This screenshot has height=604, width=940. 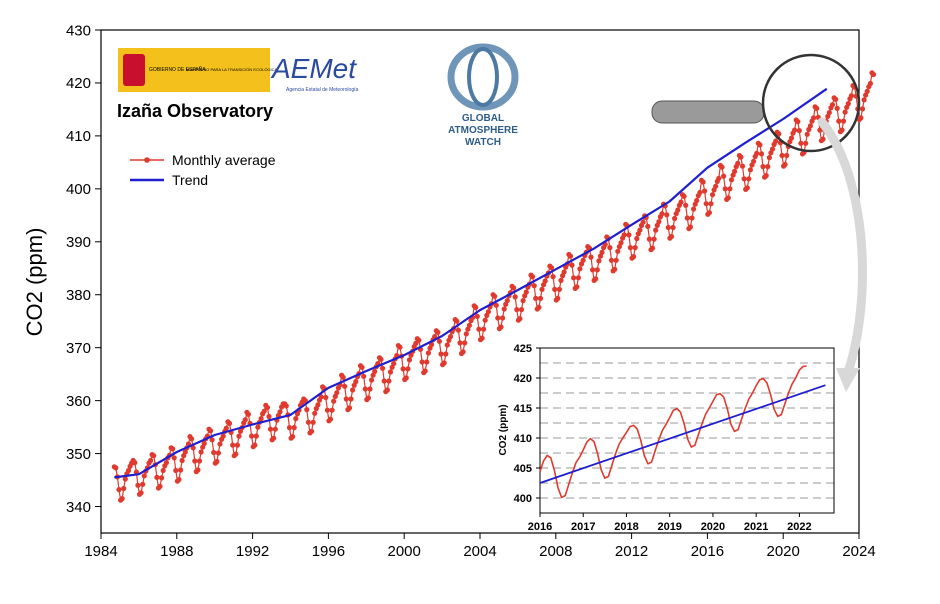 I want to click on aemet-text: AEMet, so click(x=313, y=68).